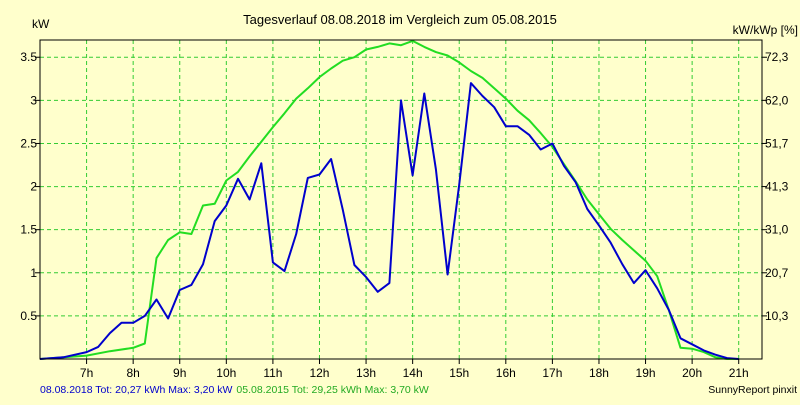 Image resolution: width=800 pixels, height=405 pixels. I want to click on y2-tick-label: 20,7, so click(777, 273).